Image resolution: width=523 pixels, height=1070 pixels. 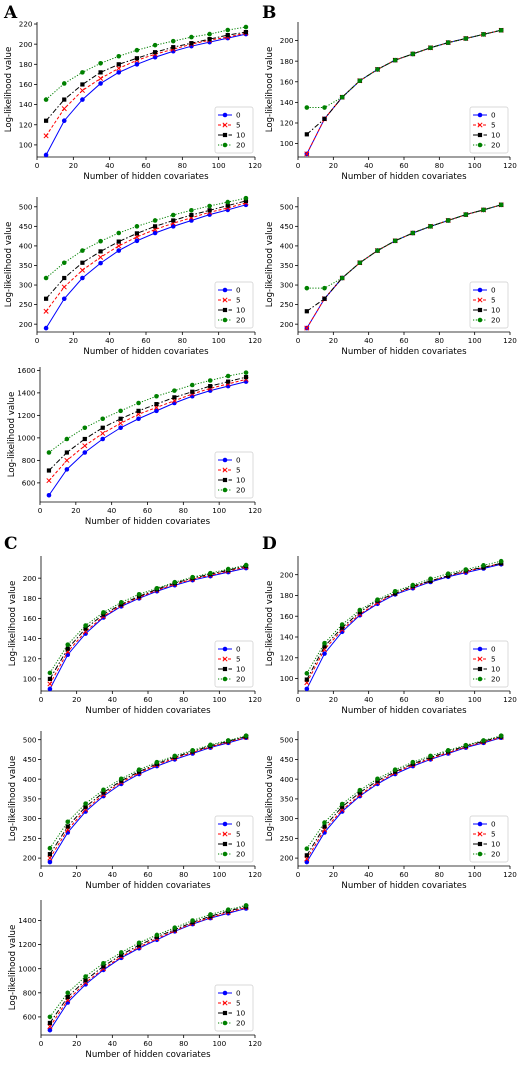 I want to click on y-tick-label: 180, so click(x=26, y=64).